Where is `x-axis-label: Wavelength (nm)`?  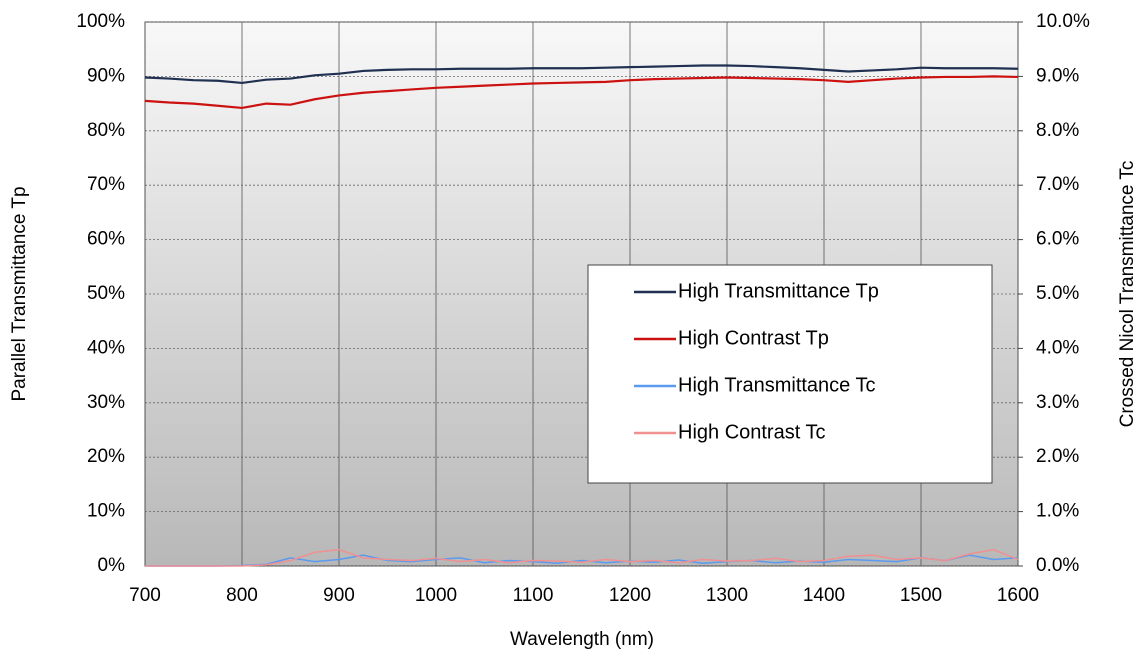 x-axis-label: Wavelength (nm) is located at coordinates (582, 639).